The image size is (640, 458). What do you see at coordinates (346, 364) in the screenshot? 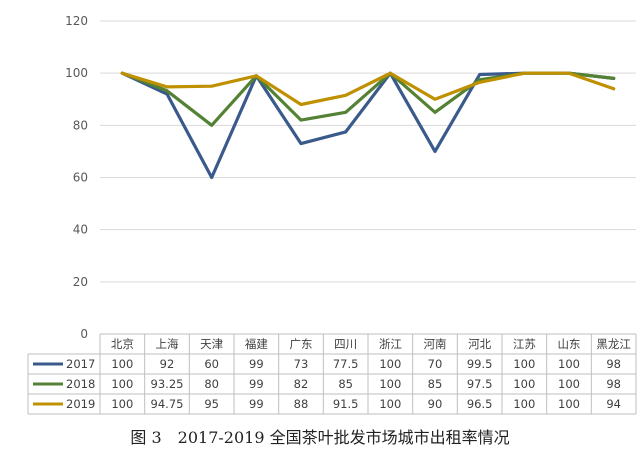
I see `data-label: 77.5` at bounding box center [346, 364].